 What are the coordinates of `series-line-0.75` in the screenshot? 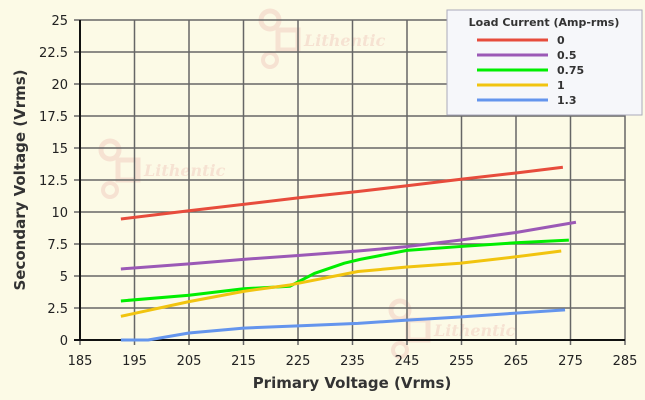 It's located at (344, 270).